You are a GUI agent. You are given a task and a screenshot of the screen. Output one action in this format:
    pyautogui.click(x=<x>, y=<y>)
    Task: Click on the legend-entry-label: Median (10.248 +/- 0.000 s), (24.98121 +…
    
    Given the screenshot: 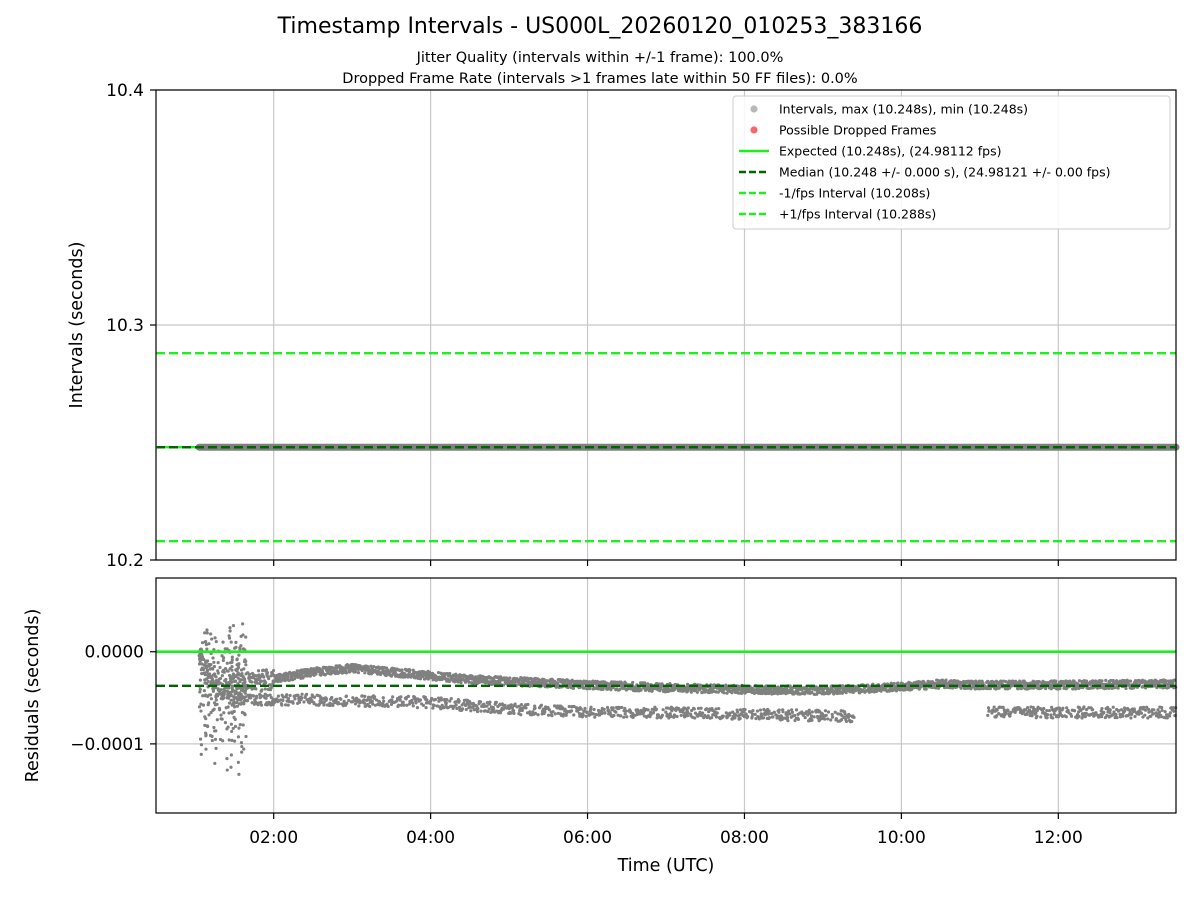 What is the action you would take?
    pyautogui.click(x=944, y=172)
    